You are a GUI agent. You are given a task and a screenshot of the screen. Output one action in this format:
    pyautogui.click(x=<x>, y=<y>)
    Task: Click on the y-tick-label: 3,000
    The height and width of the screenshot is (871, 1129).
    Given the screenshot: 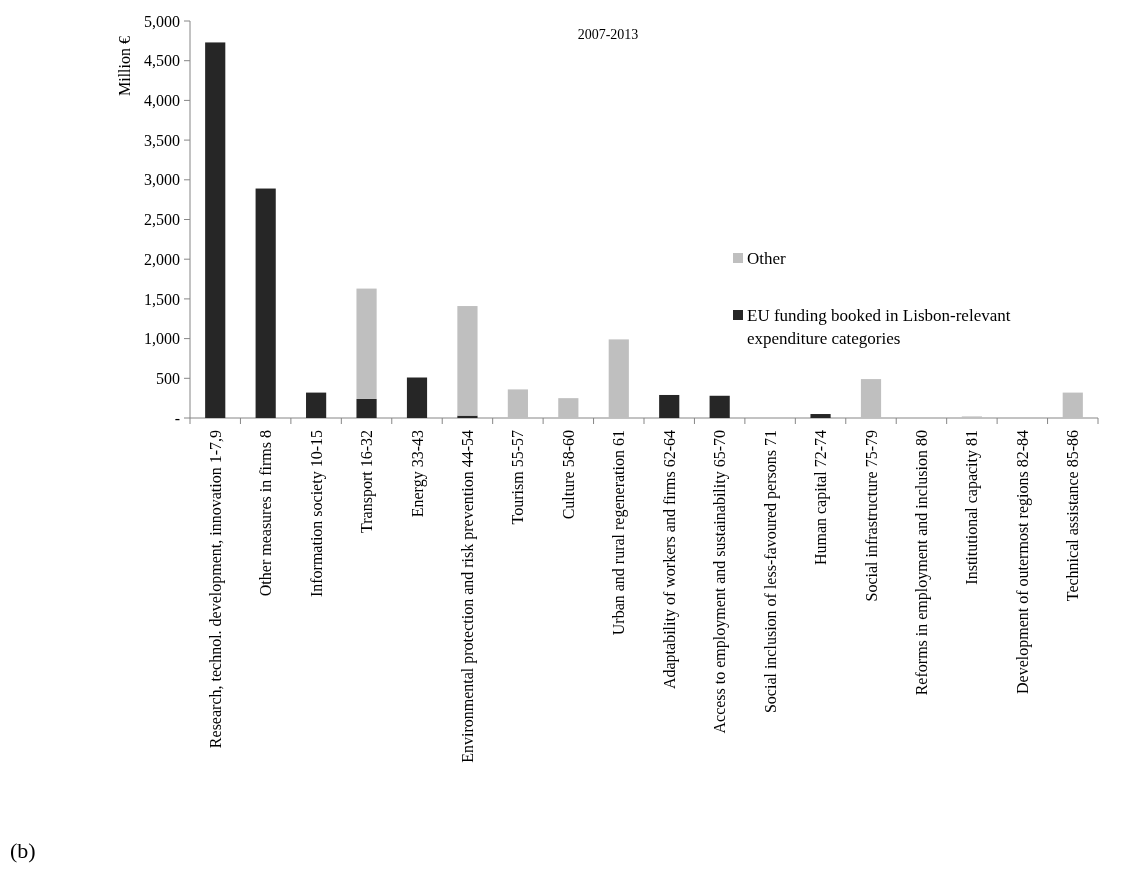 What is the action you would take?
    pyautogui.click(x=162, y=180)
    